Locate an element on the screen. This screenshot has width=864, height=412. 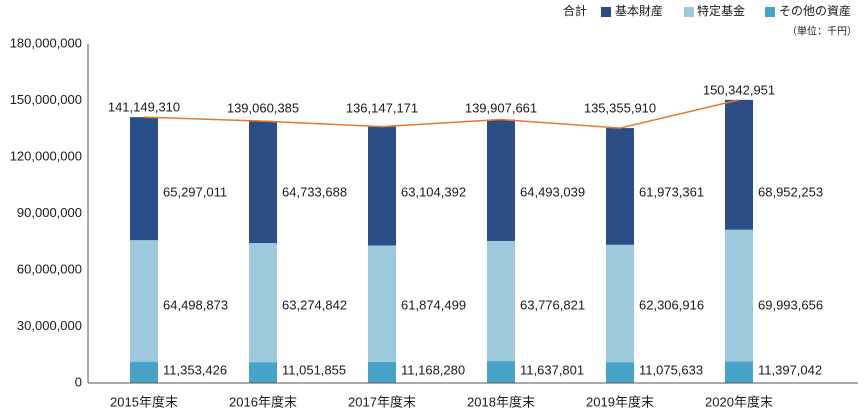
total-value-label: 139,907,661 is located at coordinates (501, 107).